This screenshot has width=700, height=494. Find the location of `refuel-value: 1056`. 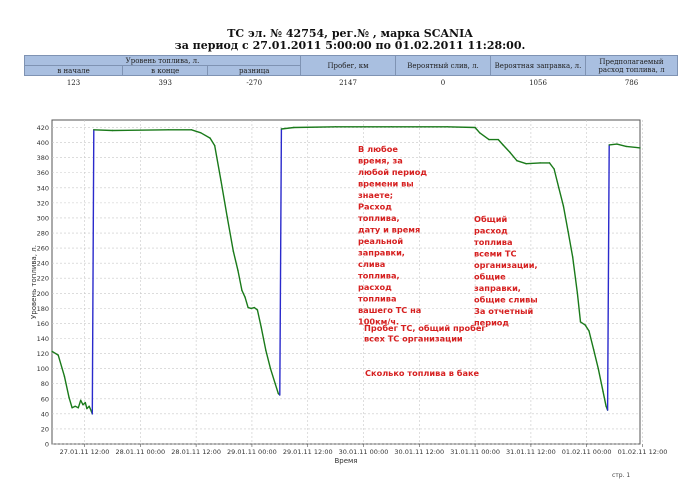

refuel-value: 1056 is located at coordinates (538, 82).